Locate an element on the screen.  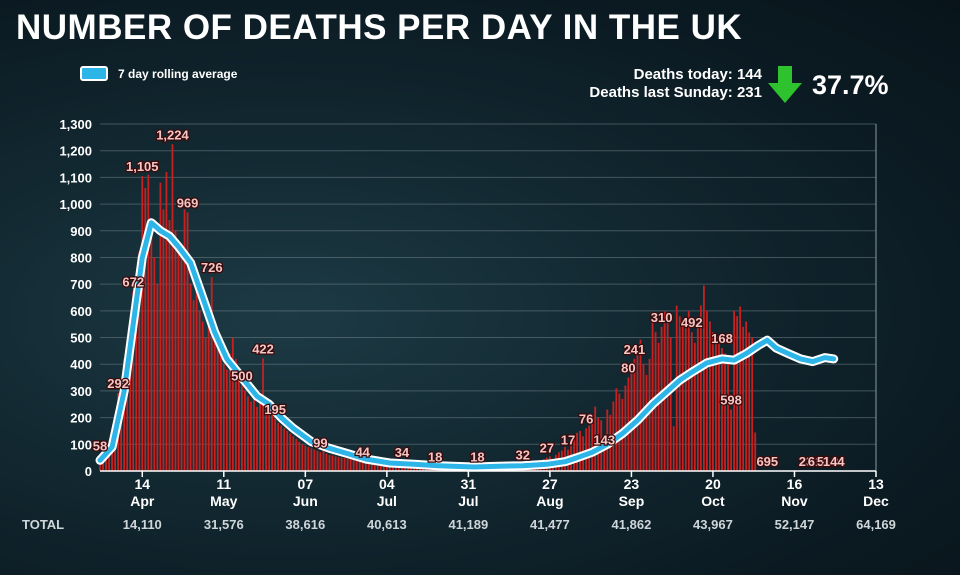
x-tick-label-month: Jun is located at coordinates (305, 501).